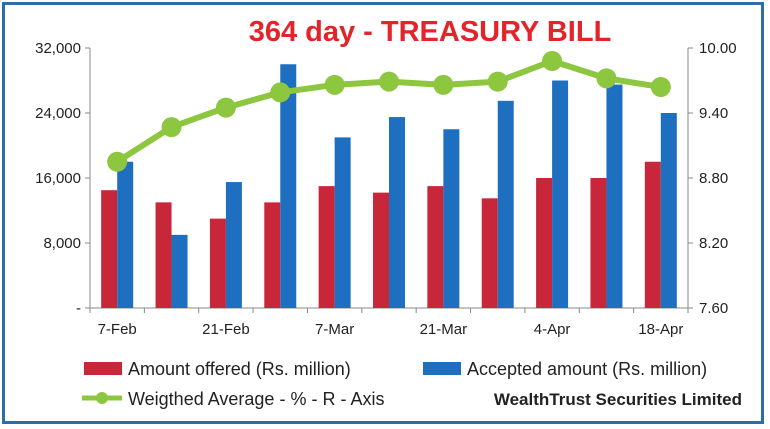 The image size is (770, 429). I want to click on y-right-tick-label: 7.60, so click(713, 308).